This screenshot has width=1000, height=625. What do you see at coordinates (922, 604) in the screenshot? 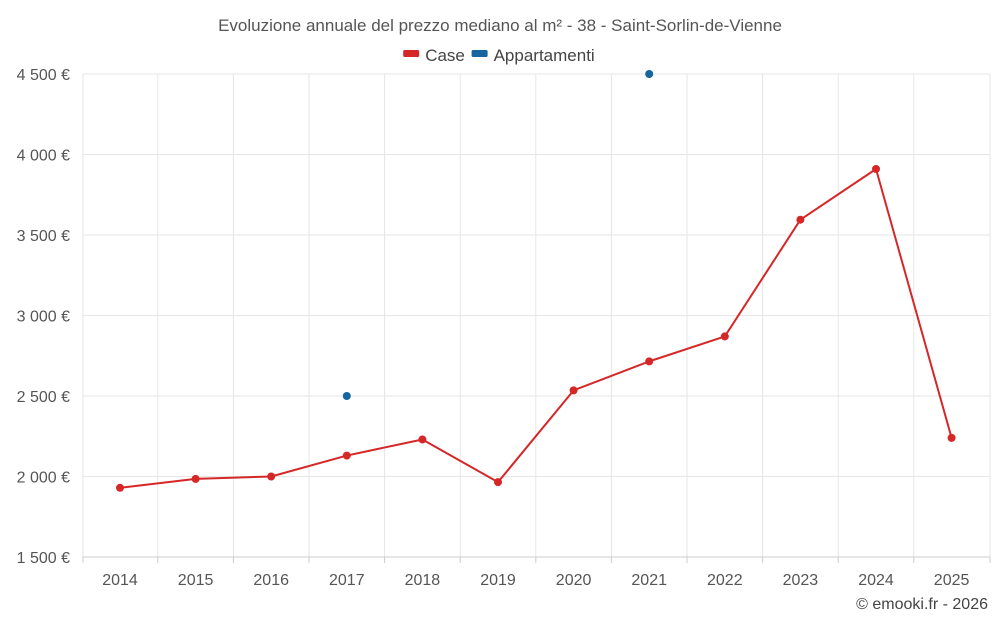
I see `credit-text: © emooki.fr - 2026` at bounding box center [922, 604].